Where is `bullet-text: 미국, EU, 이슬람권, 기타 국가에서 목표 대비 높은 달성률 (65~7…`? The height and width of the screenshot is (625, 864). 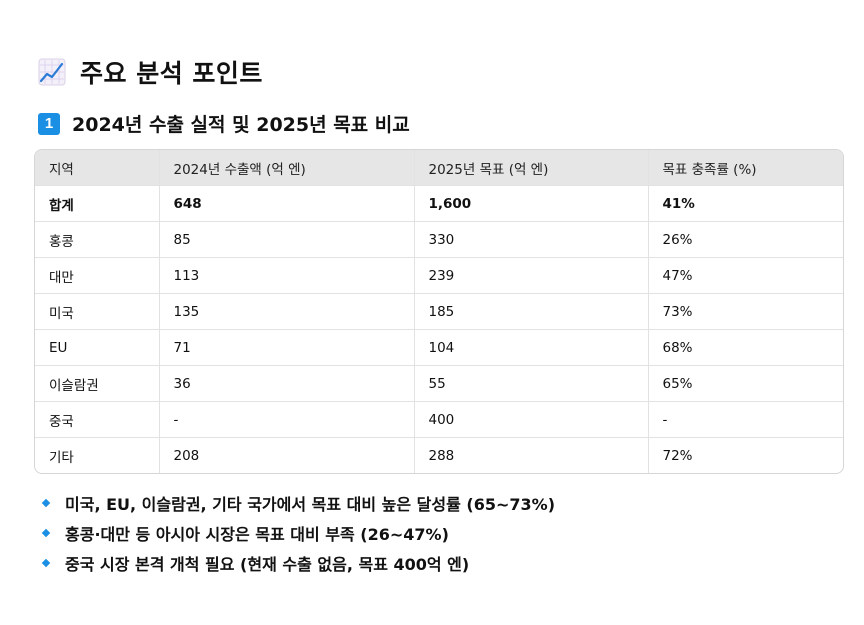
bullet-text: 미국, EU, 이슬람권, 기타 국가에서 목표 대비 높은 달성률 (65~7… is located at coordinates (310, 504).